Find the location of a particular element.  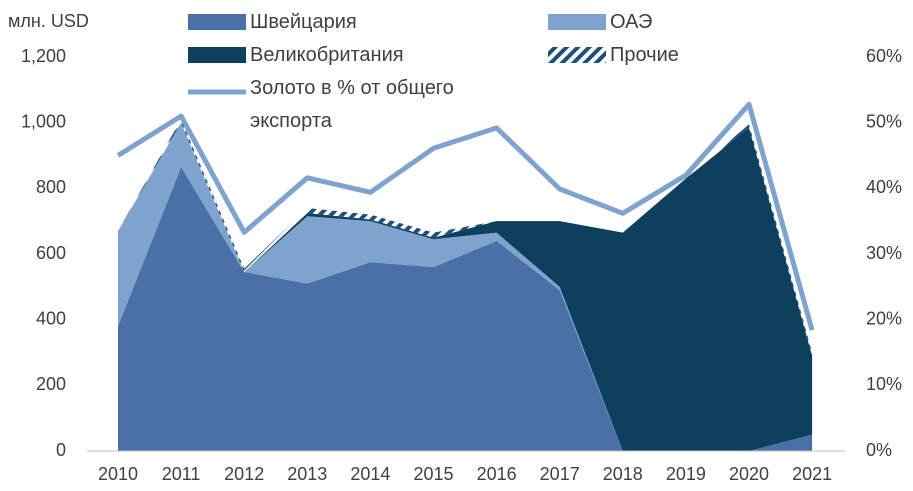

y2-tick-label: 40% is located at coordinates (884, 187).